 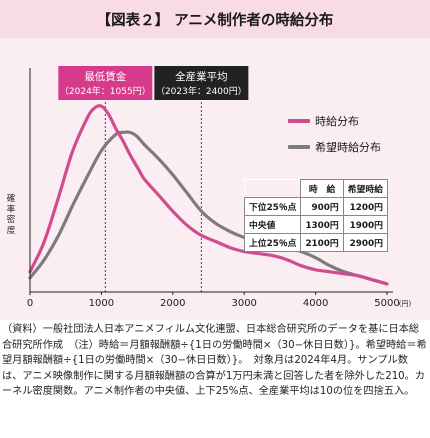 I want to click on stats-cell-hope: 1200円, so click(x=365, y=206).